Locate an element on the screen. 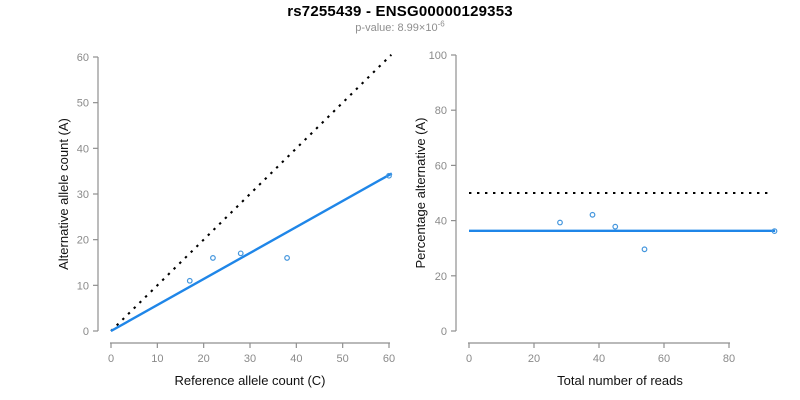 This screenshot has width=800, height=400. y-axis-title: Percentage alternative (A) is located at coordinates (420, 192).